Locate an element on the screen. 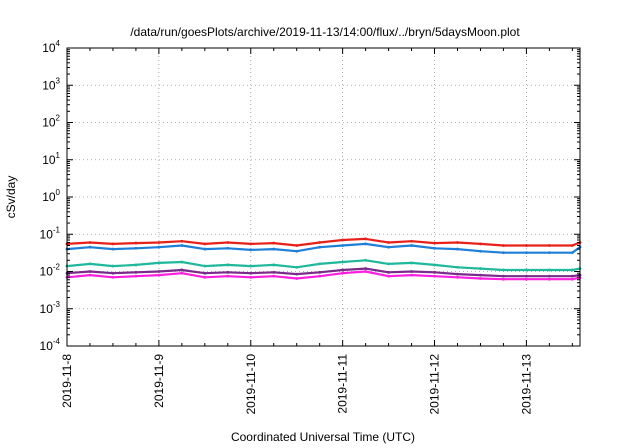  y-tick-label: 10⁻¹ is located at coordinates (50, 233).